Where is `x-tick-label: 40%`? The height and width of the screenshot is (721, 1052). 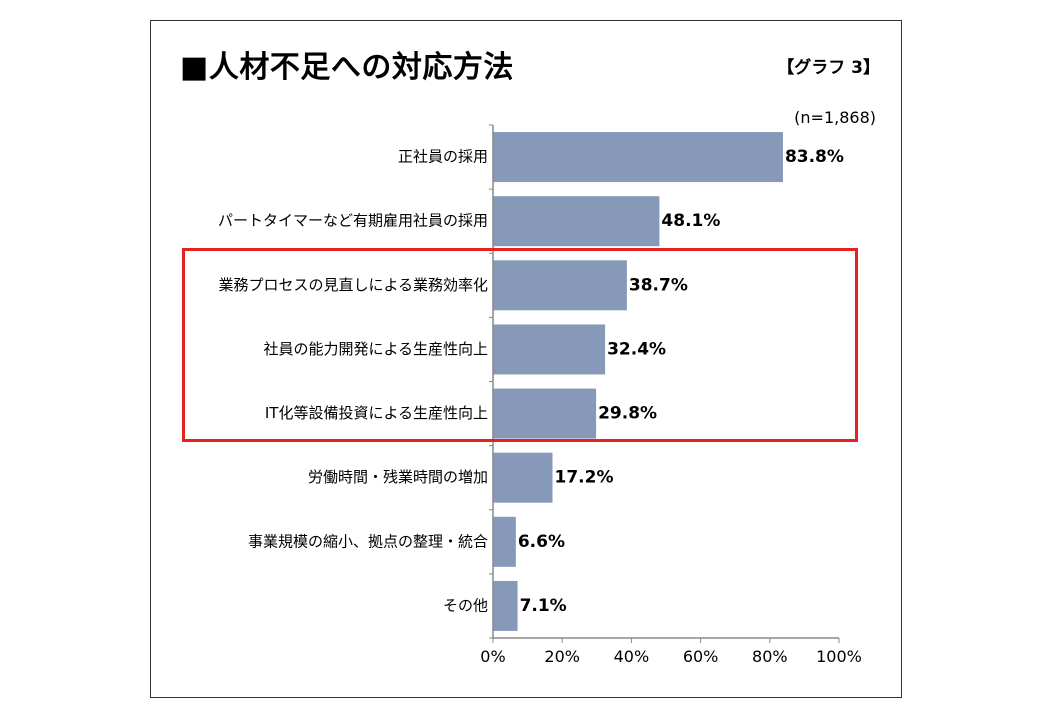 x-tick-label: 40% is located at coordinates (632, 656).